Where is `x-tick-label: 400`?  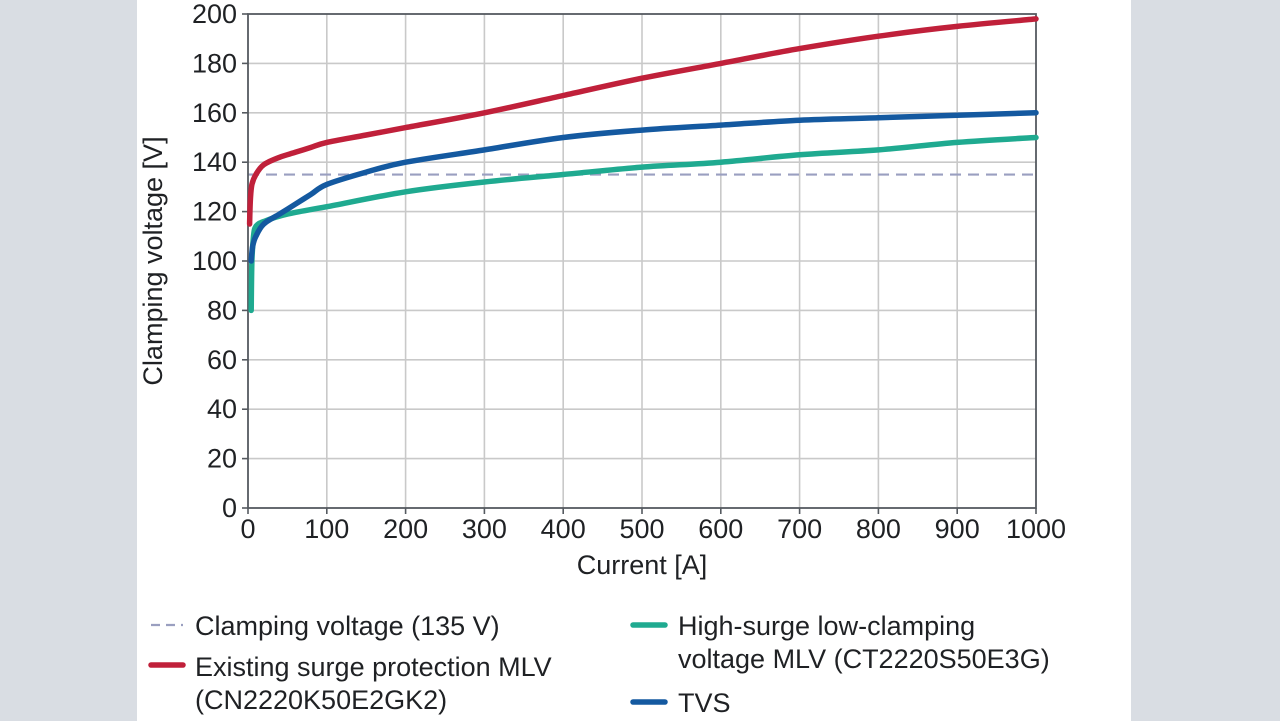 x-tick-label: 400 is located at coordinates (563, 529).